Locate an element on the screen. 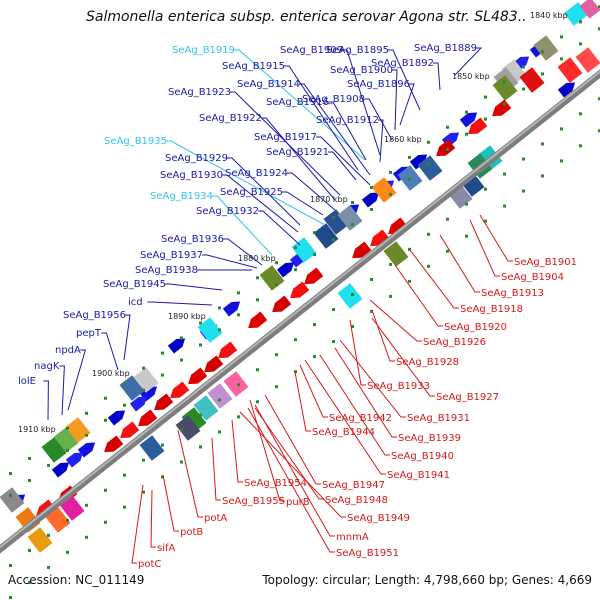 This screenshot has height=600, width=600. gene-label-seag-b1922: SeAg_B1922 is located at coordinates (230, 118).